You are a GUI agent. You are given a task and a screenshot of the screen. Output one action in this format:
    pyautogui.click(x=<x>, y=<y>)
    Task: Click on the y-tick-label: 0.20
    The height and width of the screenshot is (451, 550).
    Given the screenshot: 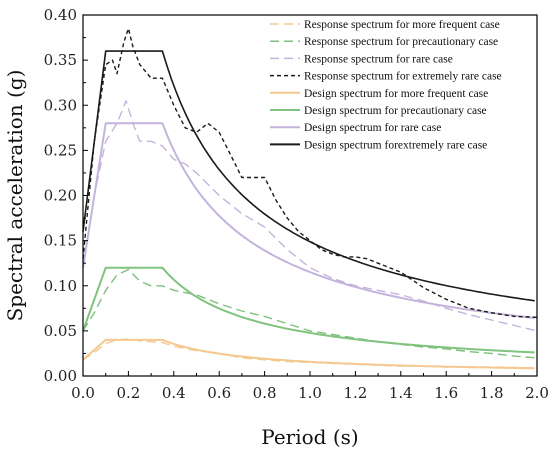 What is the action you would take?
    pyautogui.click(x=60, y=196)
    